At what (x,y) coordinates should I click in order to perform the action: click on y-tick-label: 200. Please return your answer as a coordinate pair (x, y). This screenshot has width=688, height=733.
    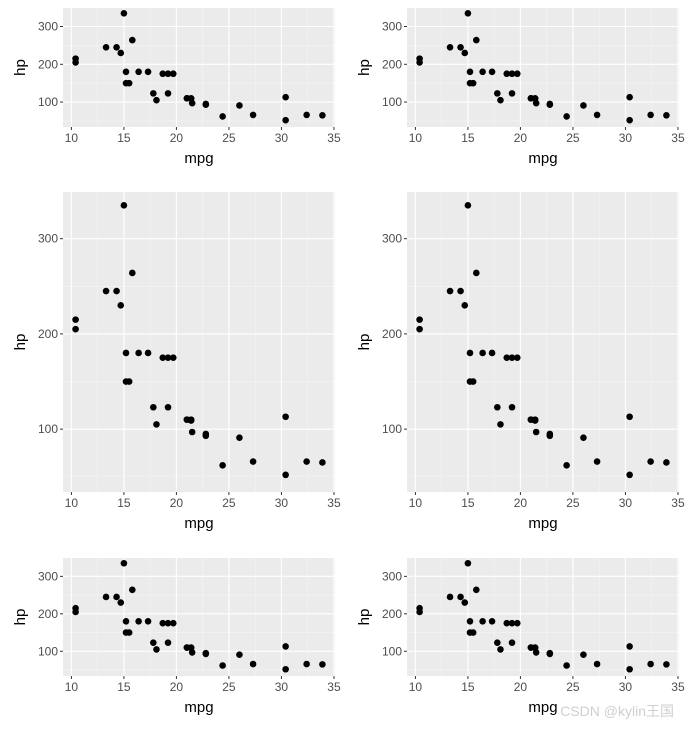
    Looking at the image, I should click on (48, 64).